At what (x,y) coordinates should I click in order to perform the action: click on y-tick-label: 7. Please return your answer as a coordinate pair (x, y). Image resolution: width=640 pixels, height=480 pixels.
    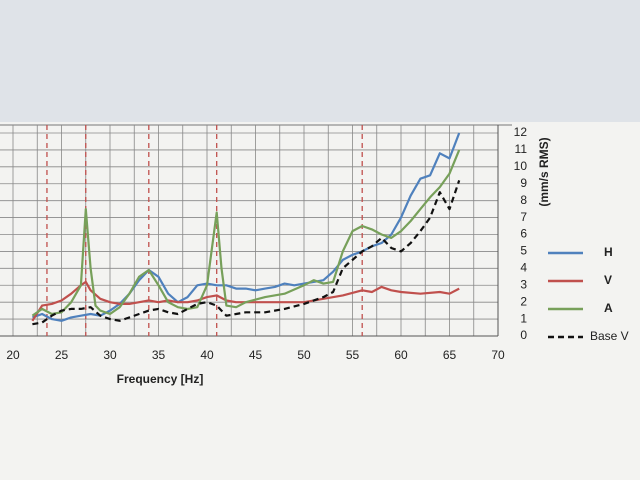
    Looking at the image, I should click on (523, 217).